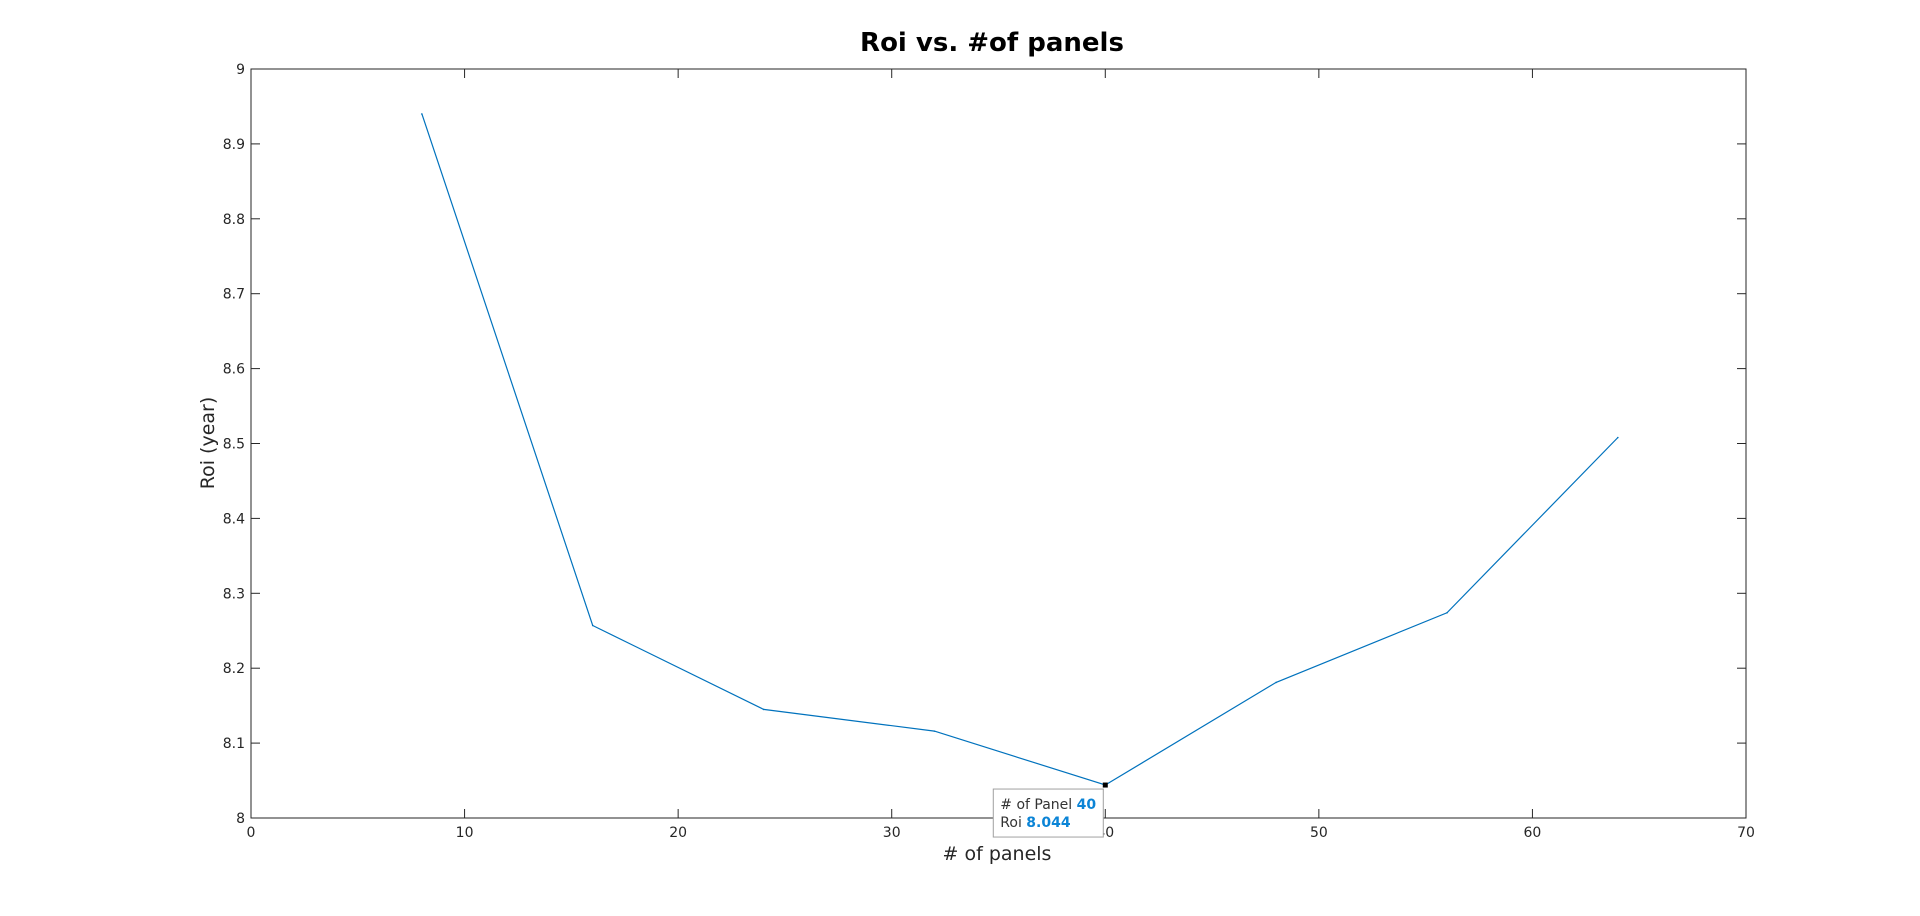 This screenshot has width=1920, height=916. I want to click on datatip-x-label: # of Panel, so click(1038, 805).